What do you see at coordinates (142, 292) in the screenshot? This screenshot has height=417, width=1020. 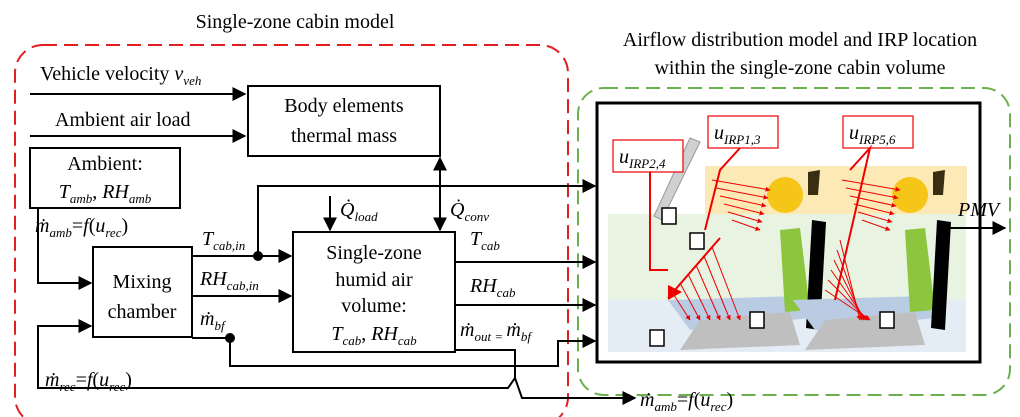 I see `mixing-block` at bounding box center [142, 292].